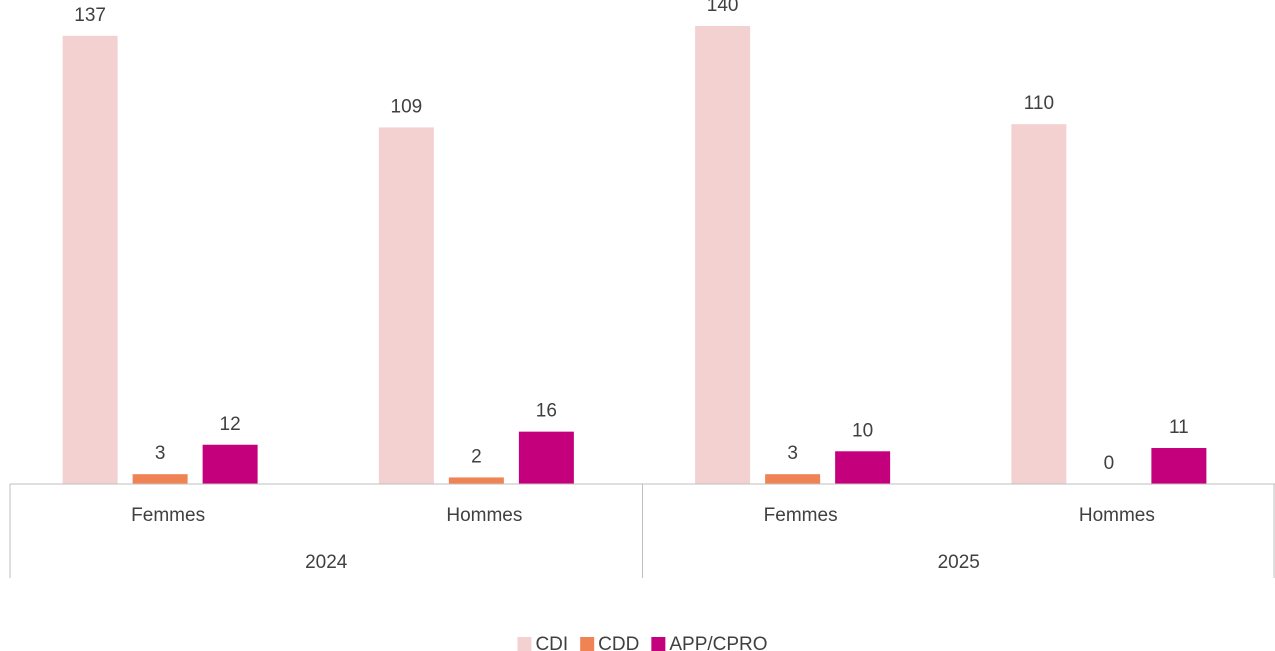  What do you see at coordinates (618, 642) in the screenshot?
I see `legend-label: CDD` at bounding box center [618, 642].